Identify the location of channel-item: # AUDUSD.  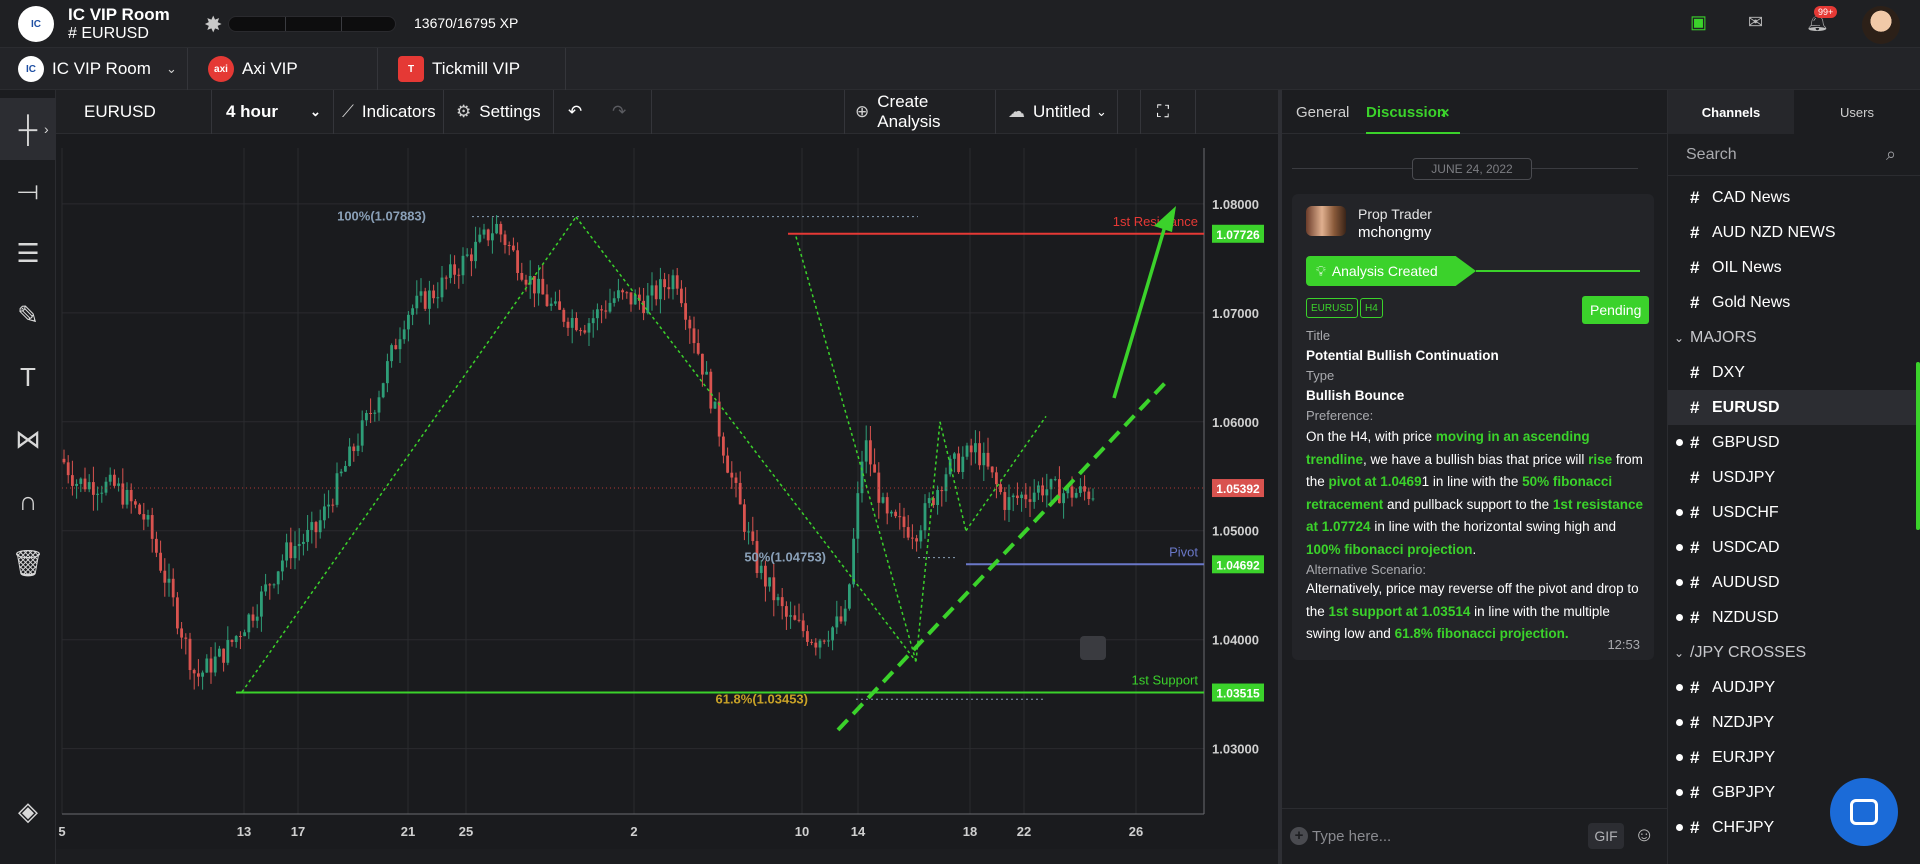
(1792, 582).